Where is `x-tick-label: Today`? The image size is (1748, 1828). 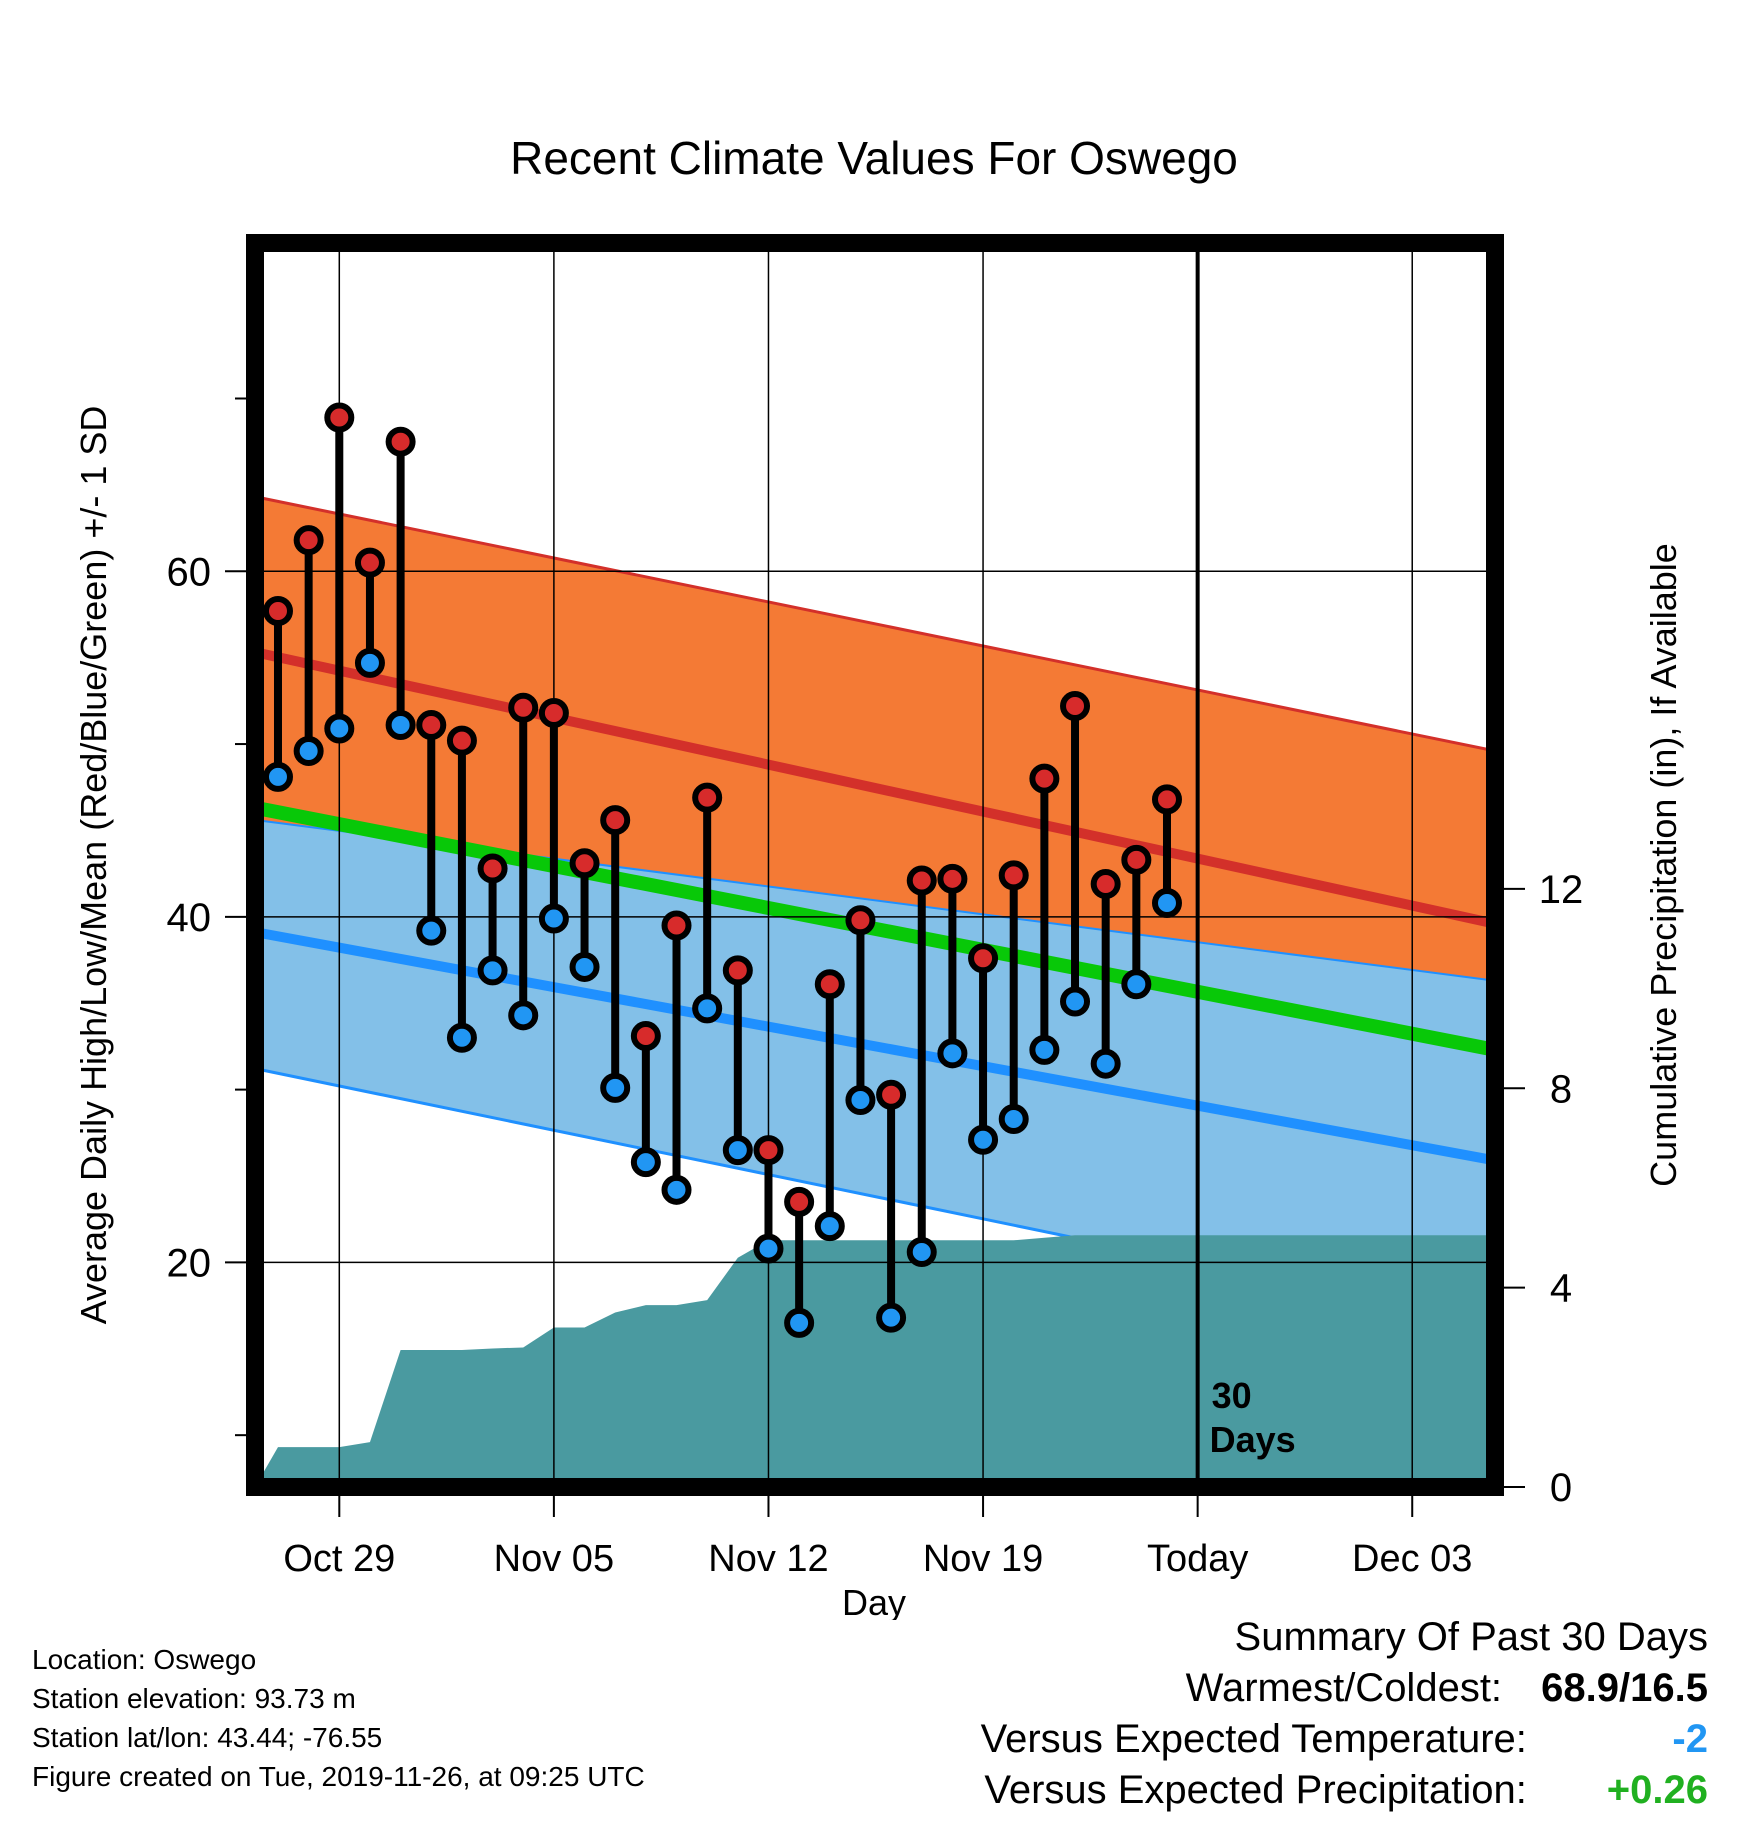 x-tick-label: Today is located at coordinates (1197, 1559).